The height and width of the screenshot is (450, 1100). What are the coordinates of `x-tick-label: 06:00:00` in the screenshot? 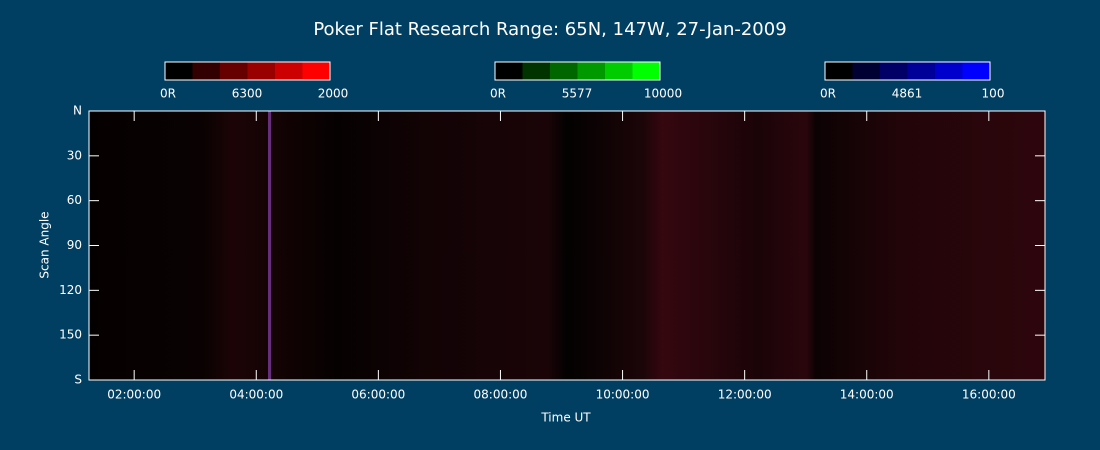 It's located at (378, 395).